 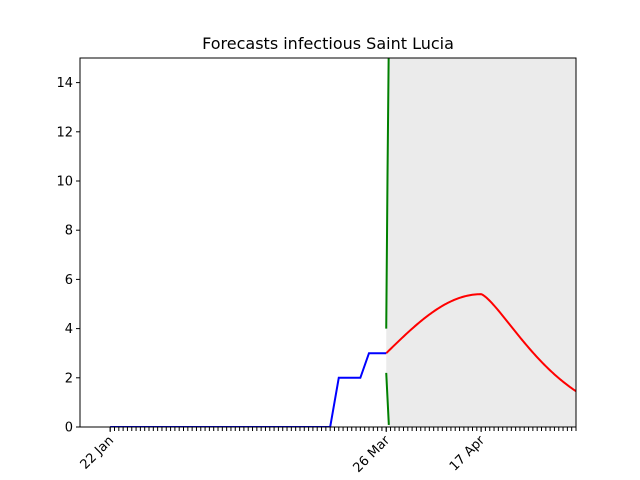 I want to click on y-tick-label: 12, so click(x=64, y=132).